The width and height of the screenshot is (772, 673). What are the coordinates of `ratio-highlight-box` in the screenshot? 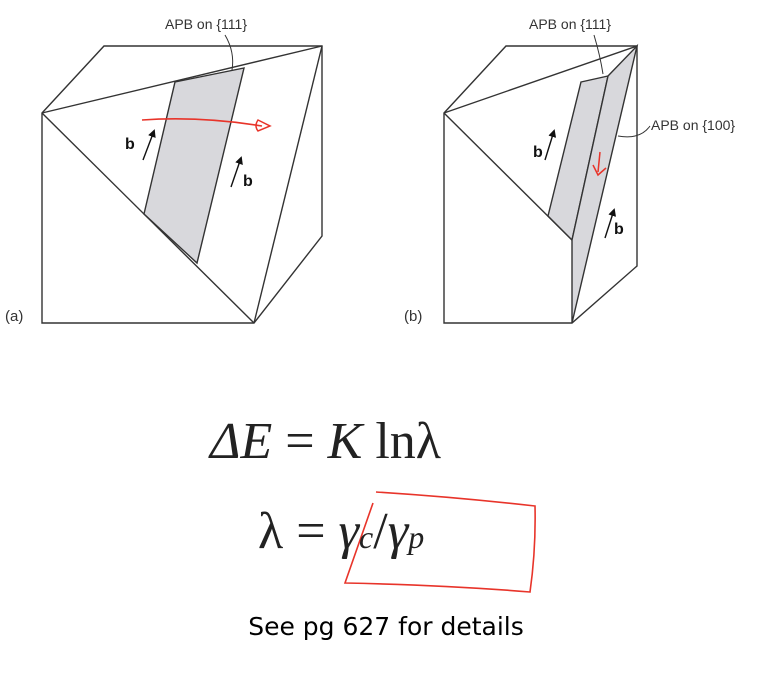 It's located at (439, 542).